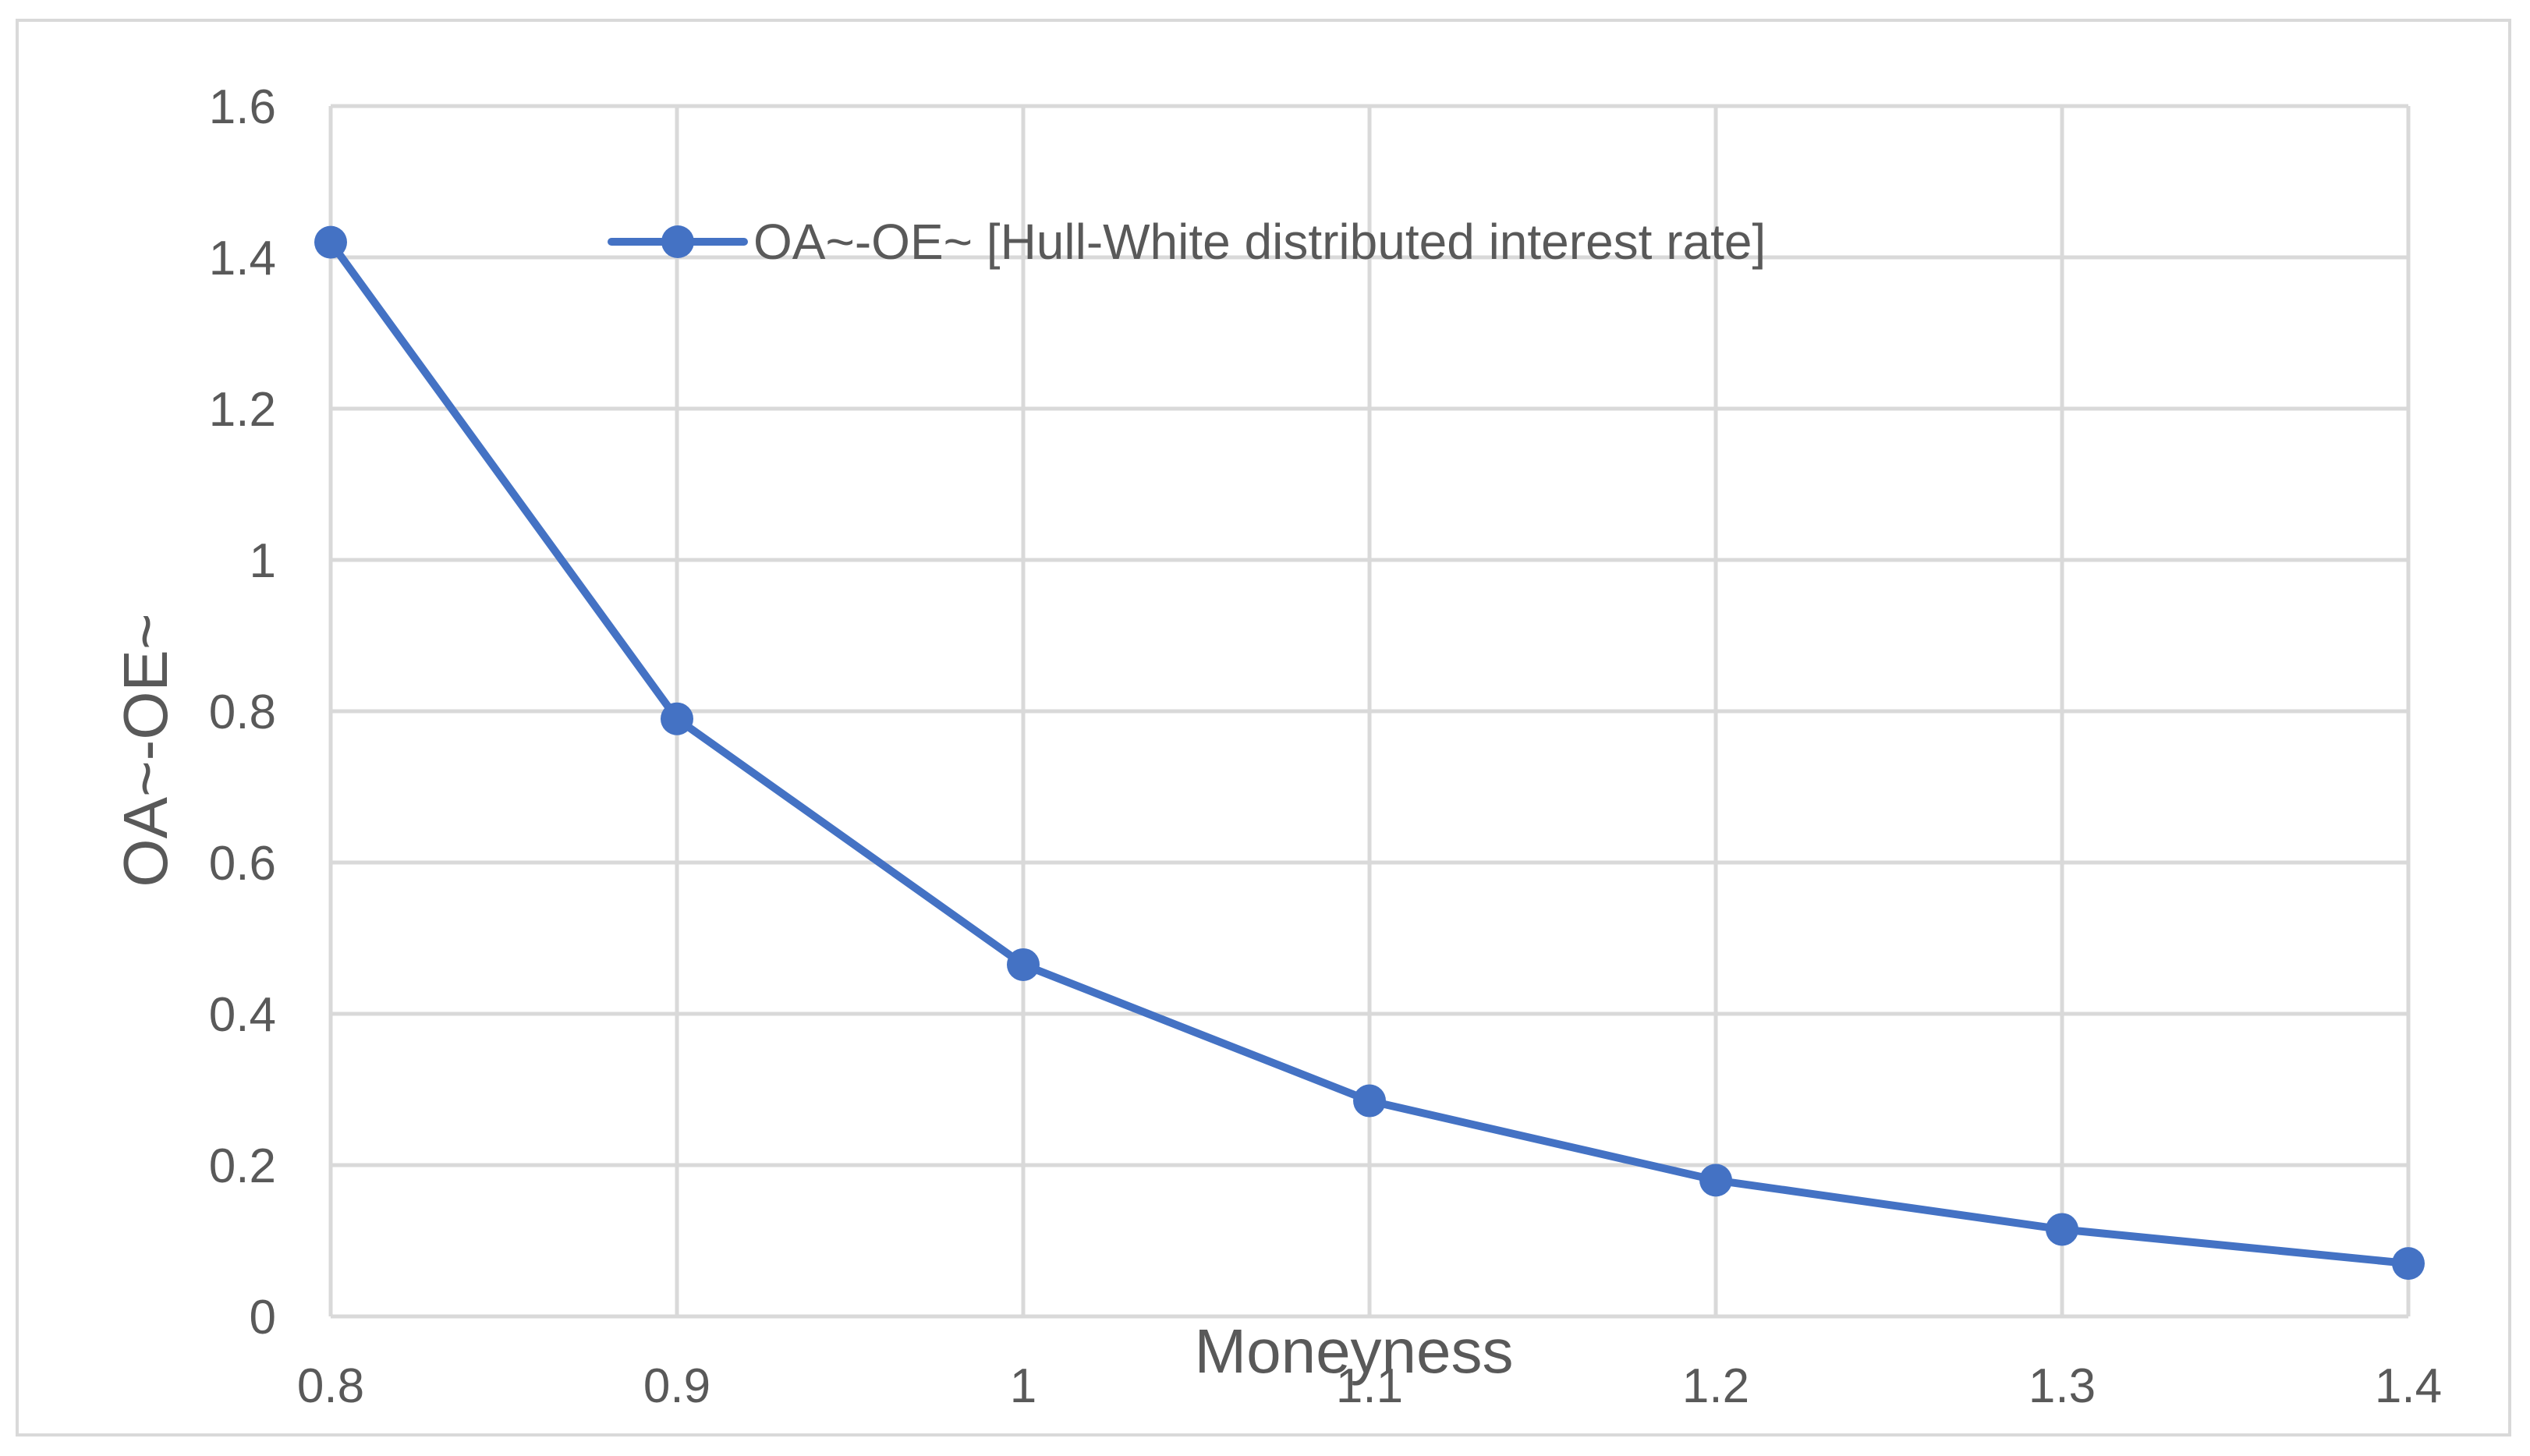 The width and height of the screenshot is (2530, 1456). I want to click on x-tick-label: 1.2, so click(1715, 1386).